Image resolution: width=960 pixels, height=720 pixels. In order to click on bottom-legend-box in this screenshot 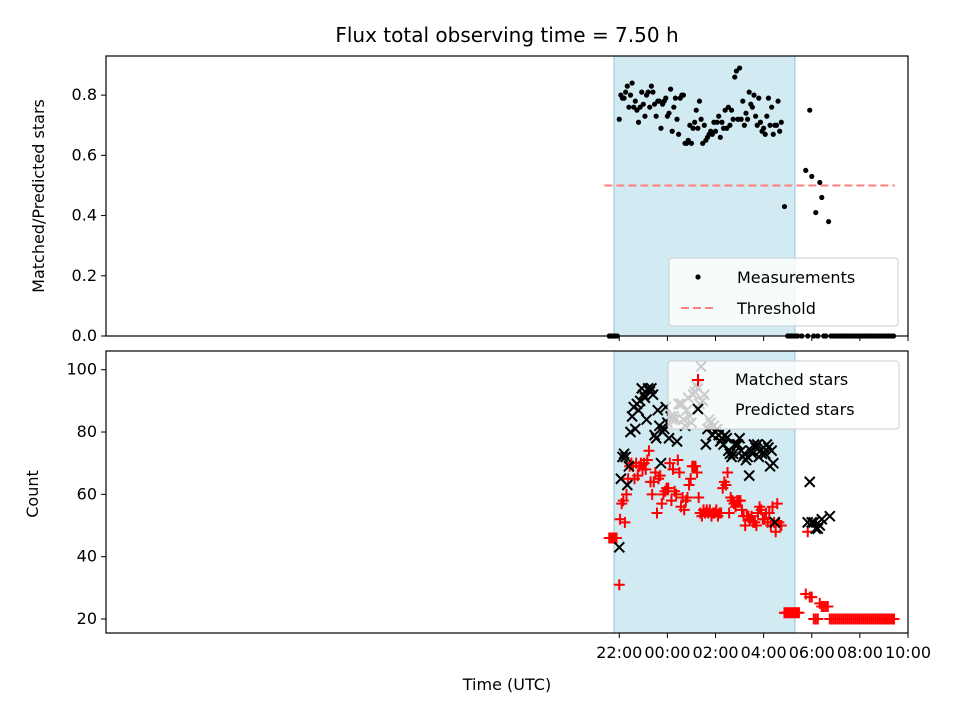, I will do `click(783, 395)`.